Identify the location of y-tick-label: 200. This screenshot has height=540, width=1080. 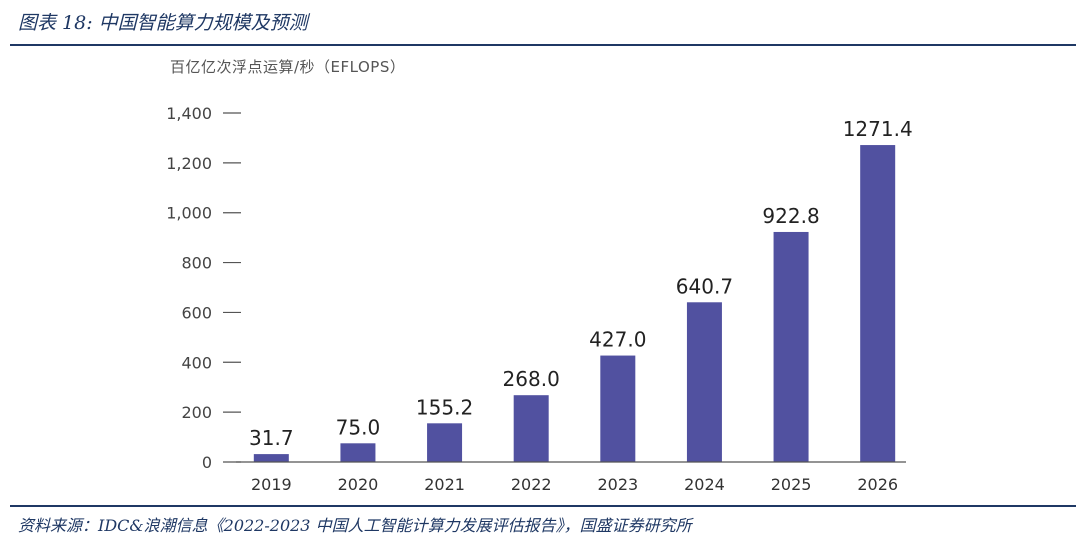
(196, 412).